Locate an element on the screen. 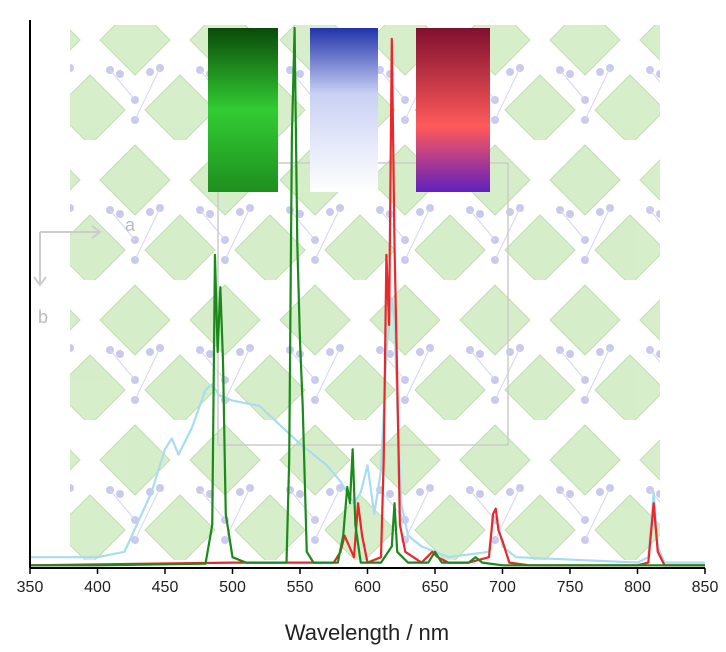 The image size is (726, 652). x-tick-label: 450 is located at coordinates (165, 587).